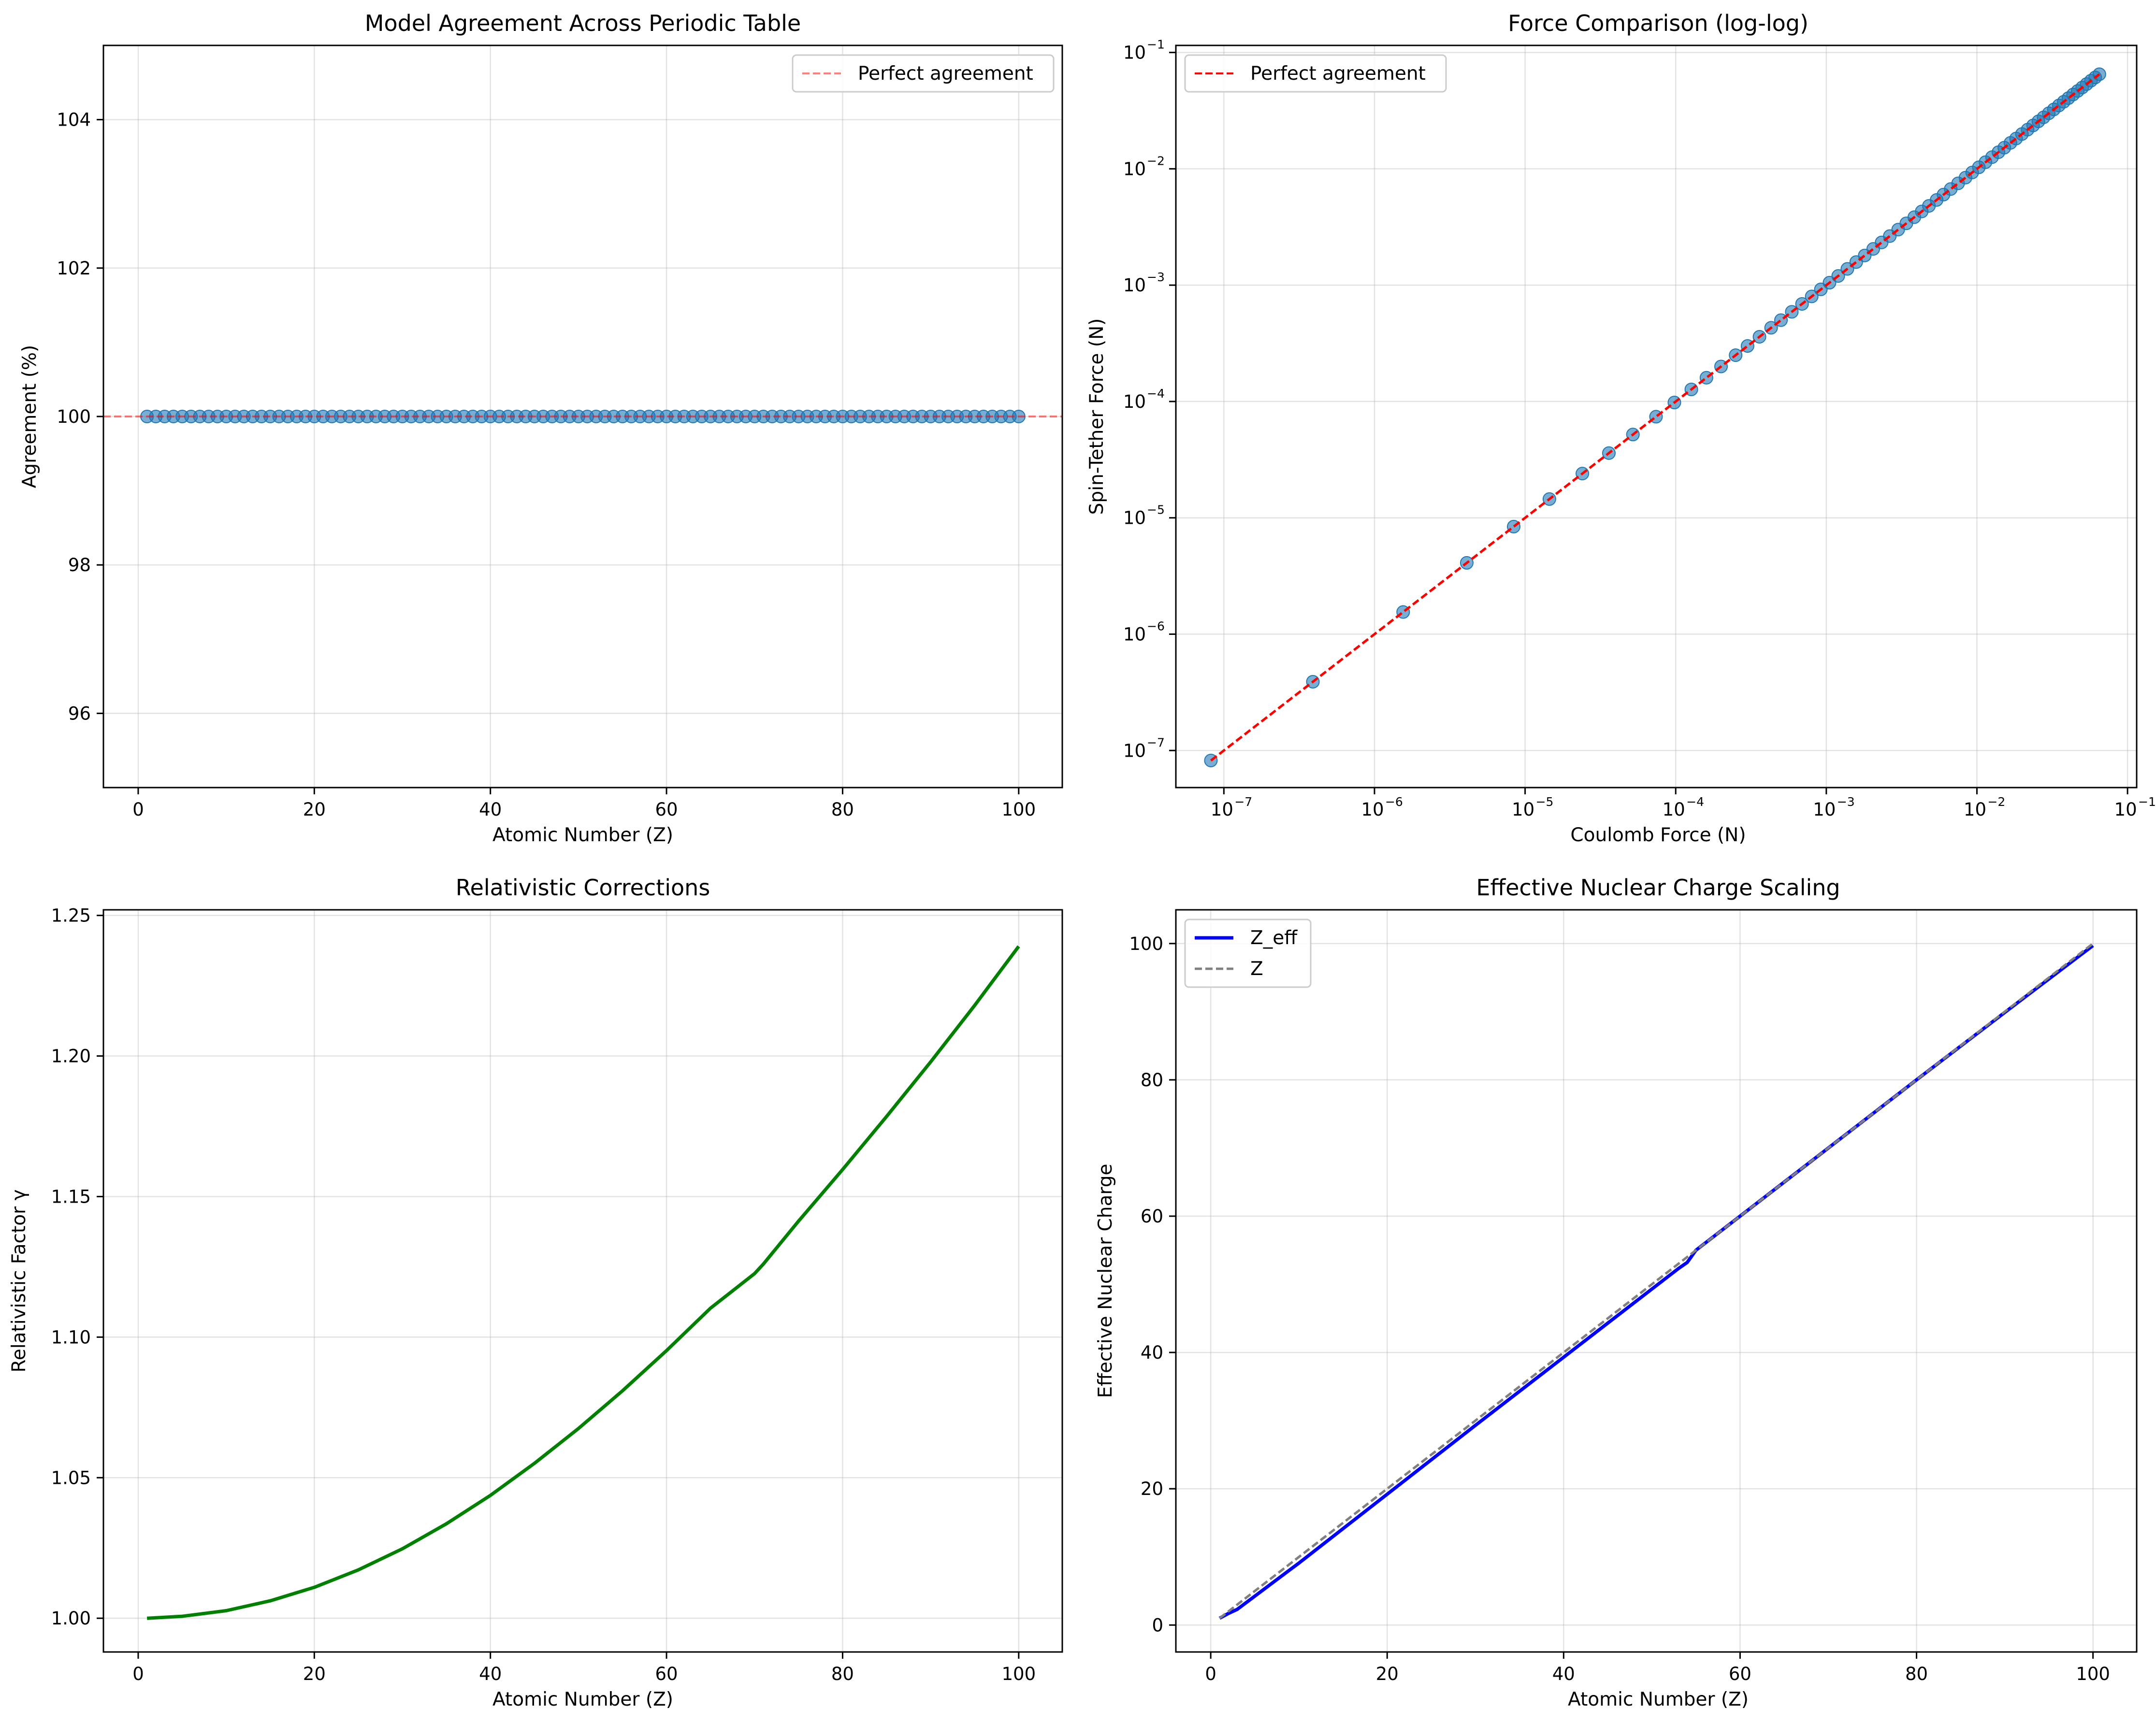 The height and width of the screenshot is (1723, 2156). What do you see at coordinates (71, 1618) in the screenshot?
I see `y-tick-label: 1.00` at bounding box center [71, 1618].